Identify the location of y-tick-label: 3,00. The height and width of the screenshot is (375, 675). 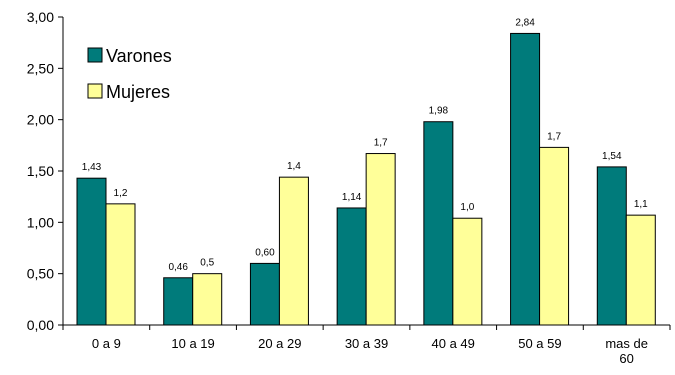
(40, 17).